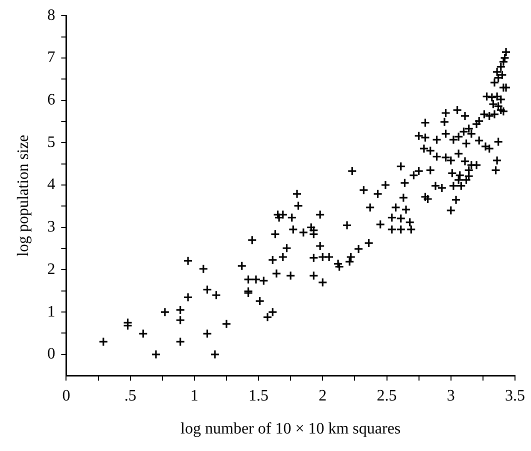 The width and height of the screenshot is (531, 451). Describe the element at coordinates (51, 185) in the screenshot. I see `y-tick-label: 4` at that location.